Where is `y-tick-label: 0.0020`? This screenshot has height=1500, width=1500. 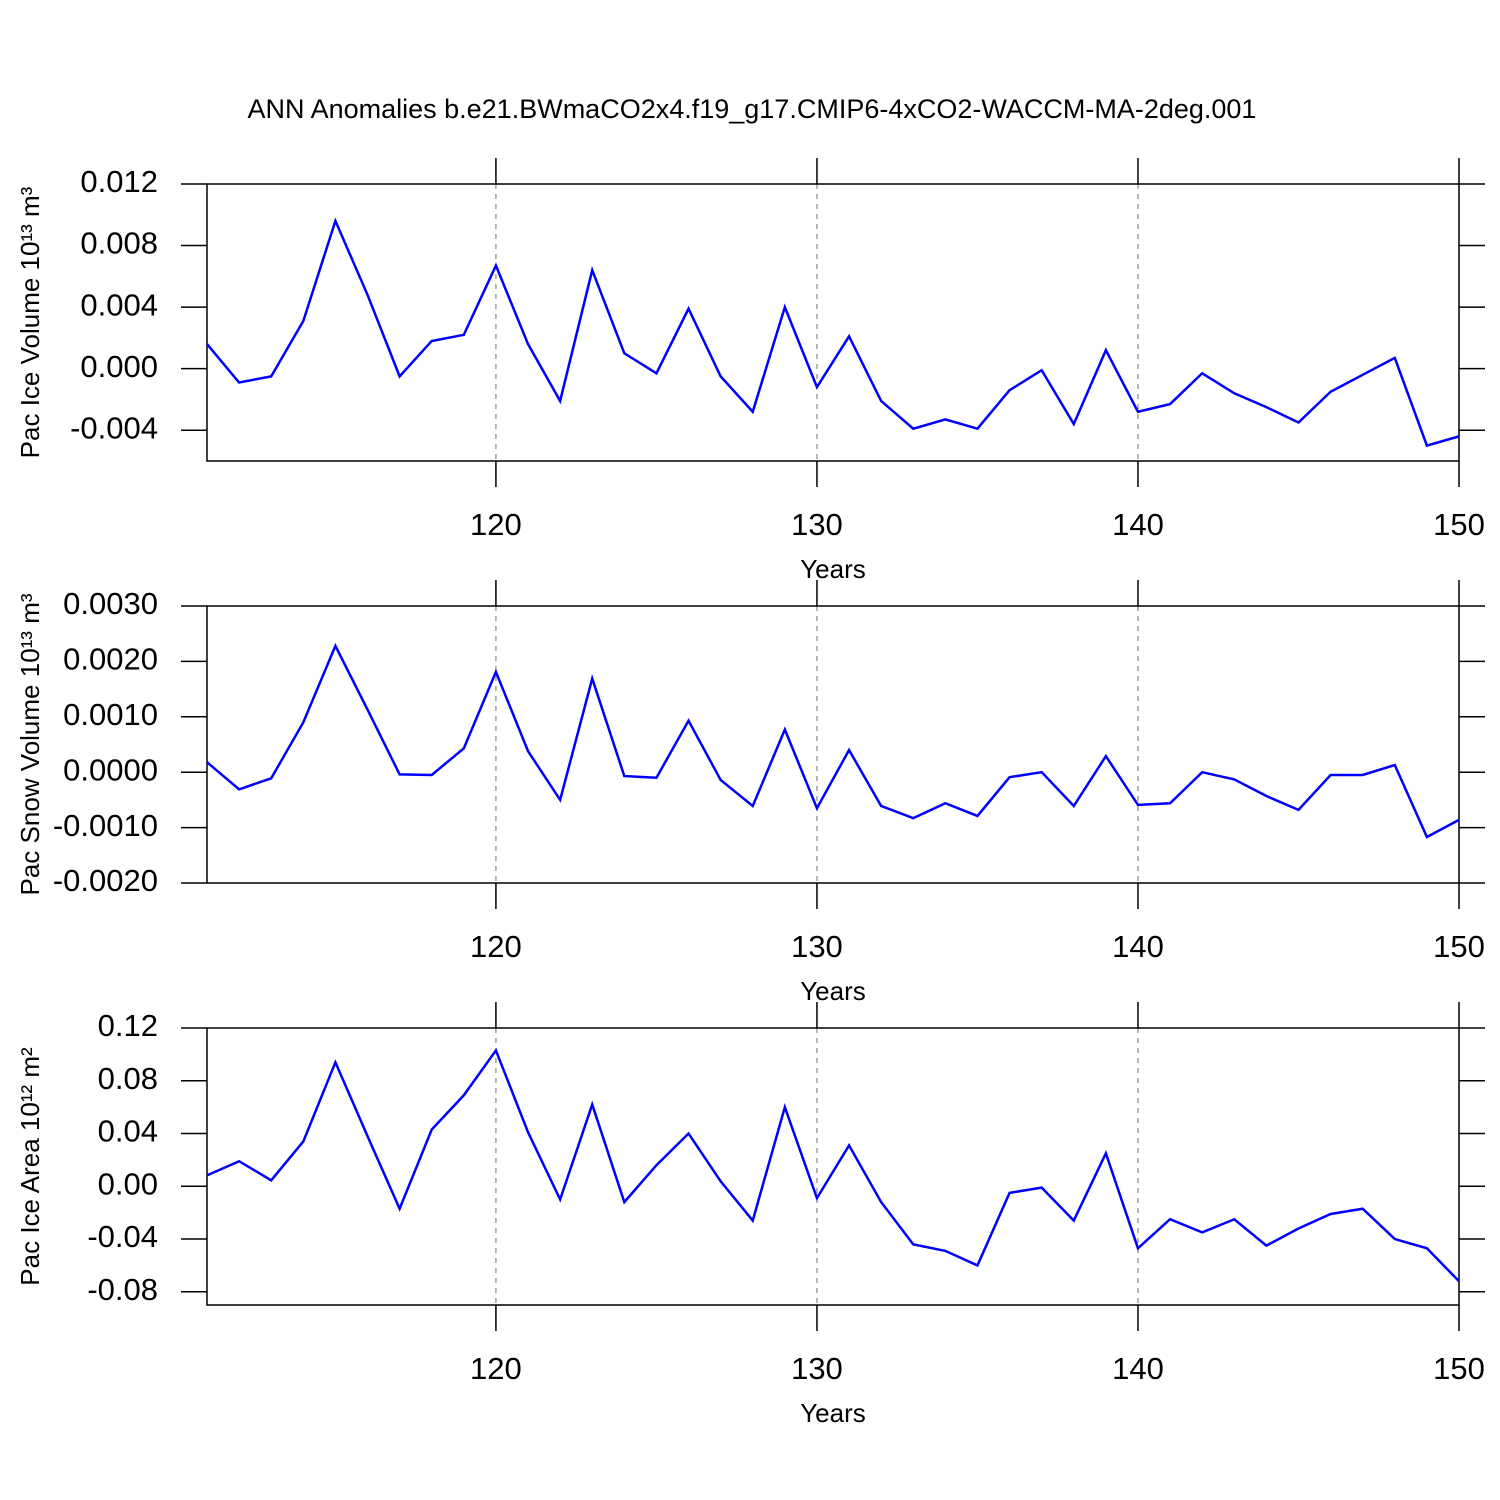
y-tick-label: 0.0020 is located at coordinates (110, 659).